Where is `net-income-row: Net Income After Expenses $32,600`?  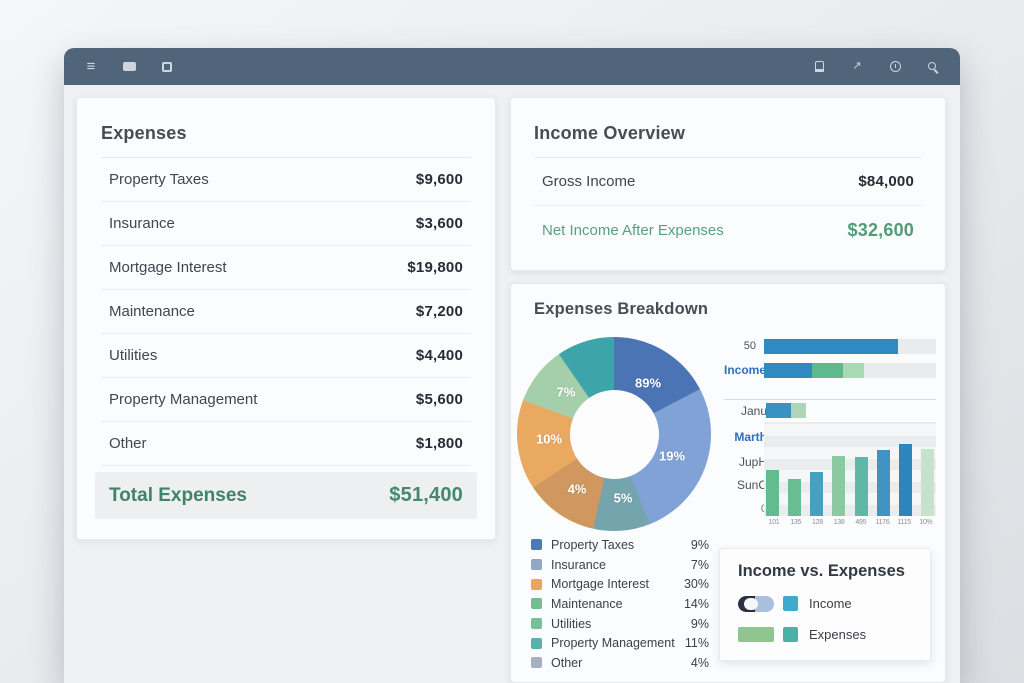
net-income-row: Net Income After Expenses $32,600 is located at coordinates (728, 230).